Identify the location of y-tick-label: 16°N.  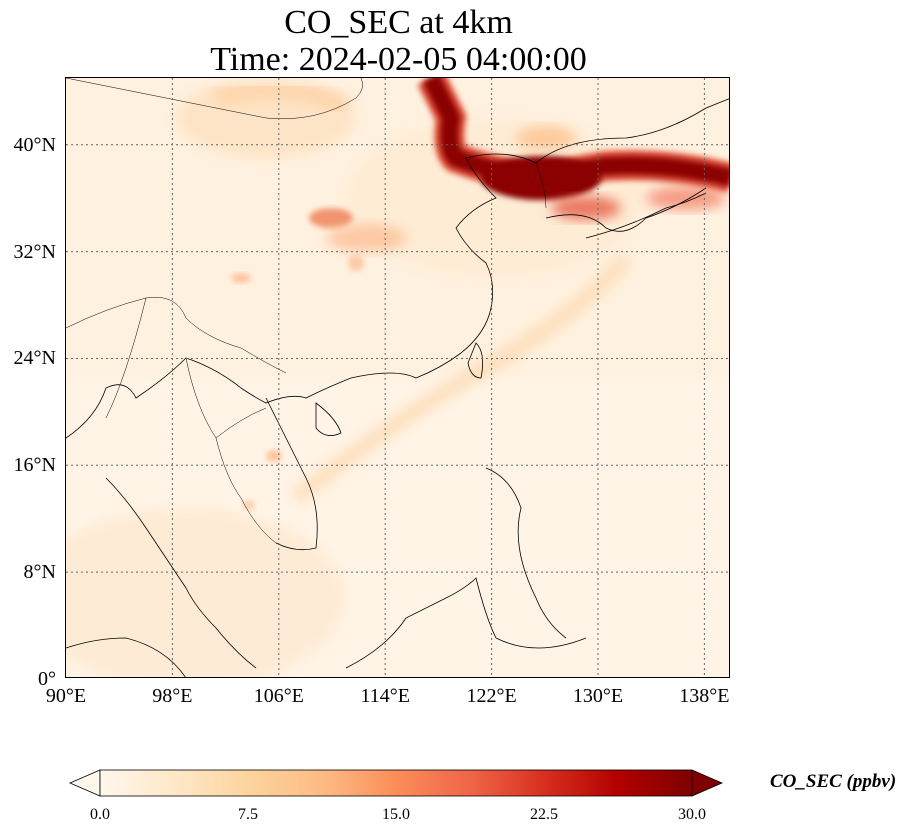
(34, 465).